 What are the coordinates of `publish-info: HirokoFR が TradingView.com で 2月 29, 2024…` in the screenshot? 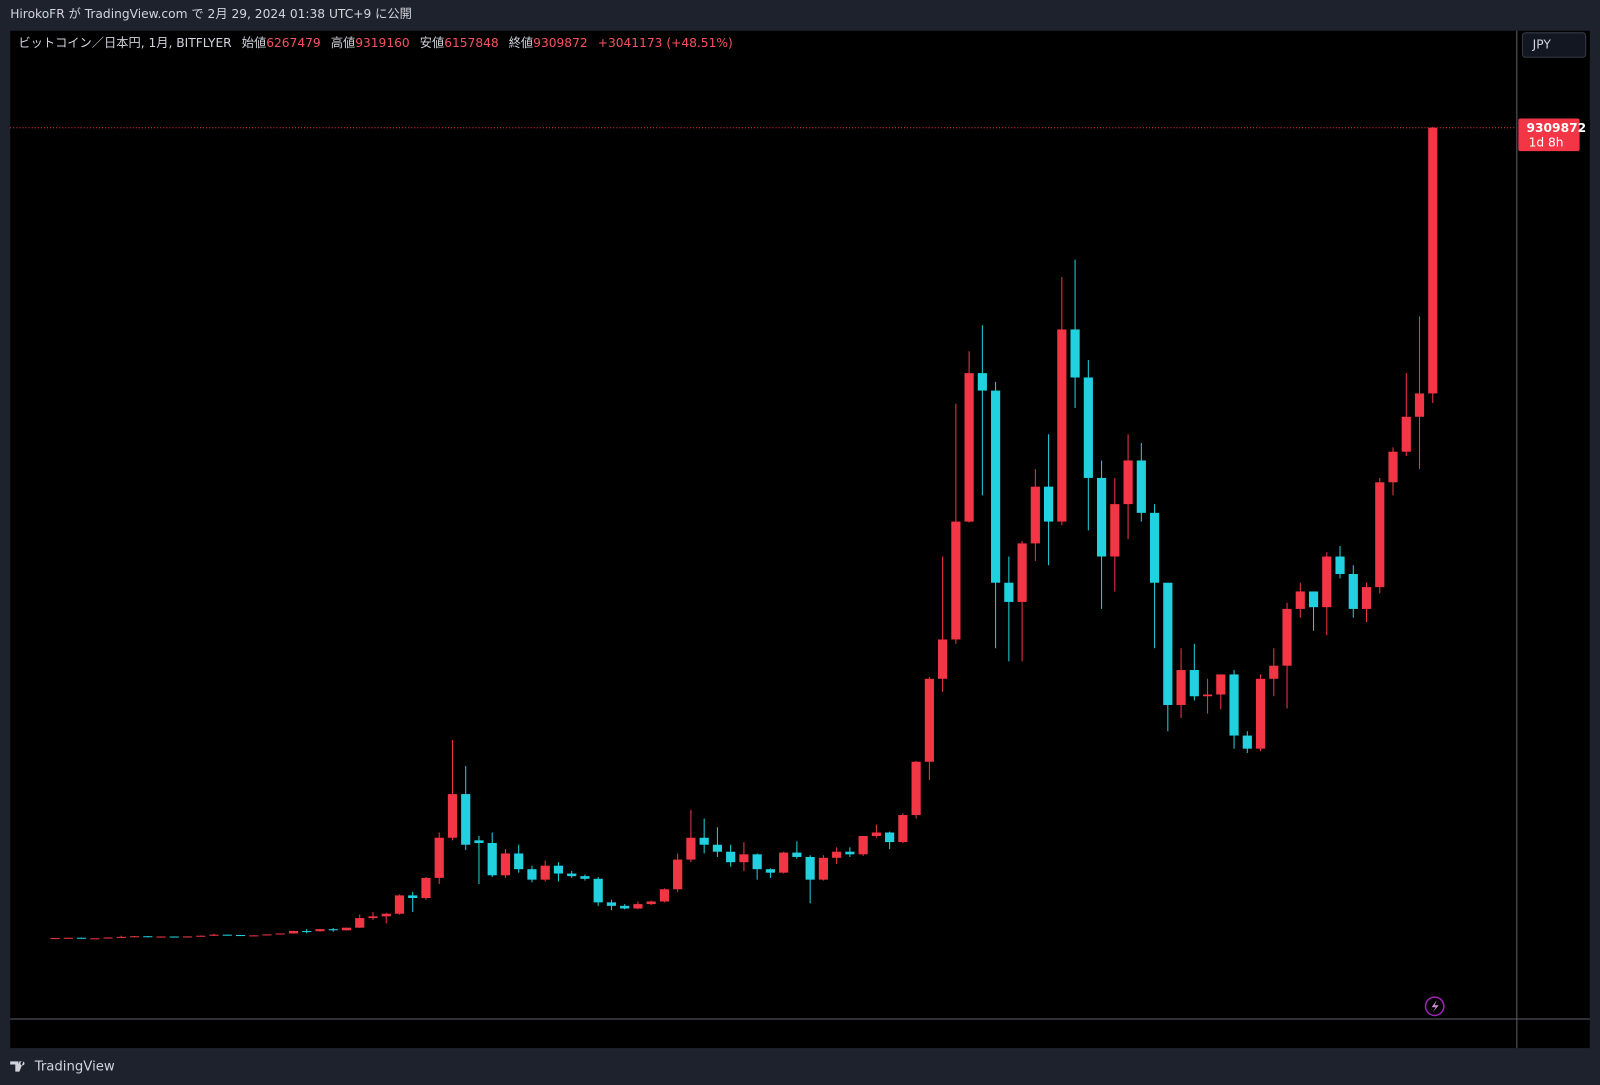 It's located at (211, 13).